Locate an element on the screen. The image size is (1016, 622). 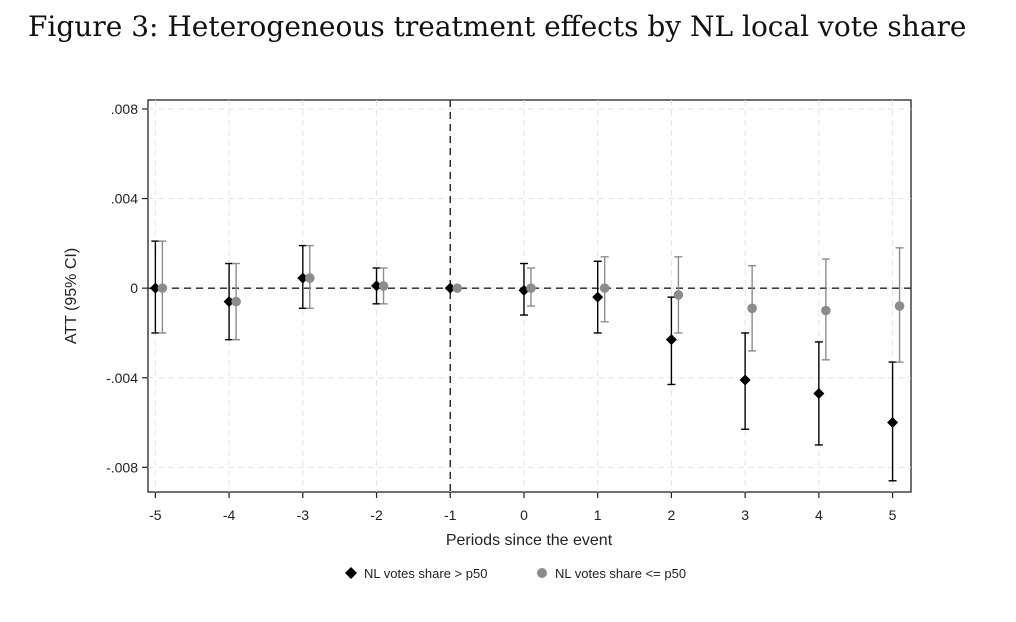
x-axis-label: Periods since the event is located at coordinates (529, 540).